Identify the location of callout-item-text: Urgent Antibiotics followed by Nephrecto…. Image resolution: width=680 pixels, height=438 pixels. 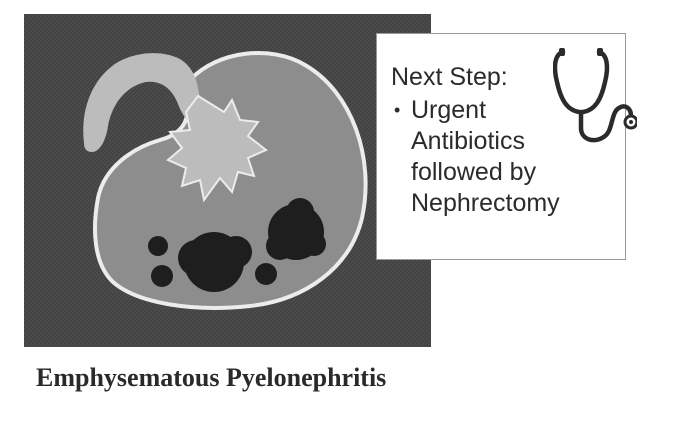
(485, 156).